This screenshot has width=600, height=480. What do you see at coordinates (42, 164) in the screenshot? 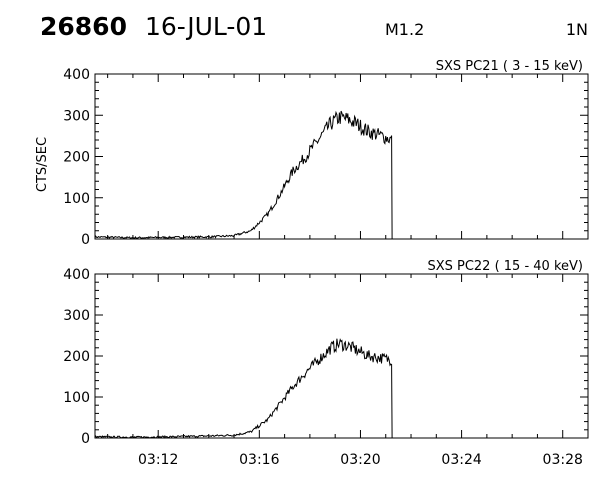
I see `y-axis-label: CTS/SEC` at bounding box center [42, 164].